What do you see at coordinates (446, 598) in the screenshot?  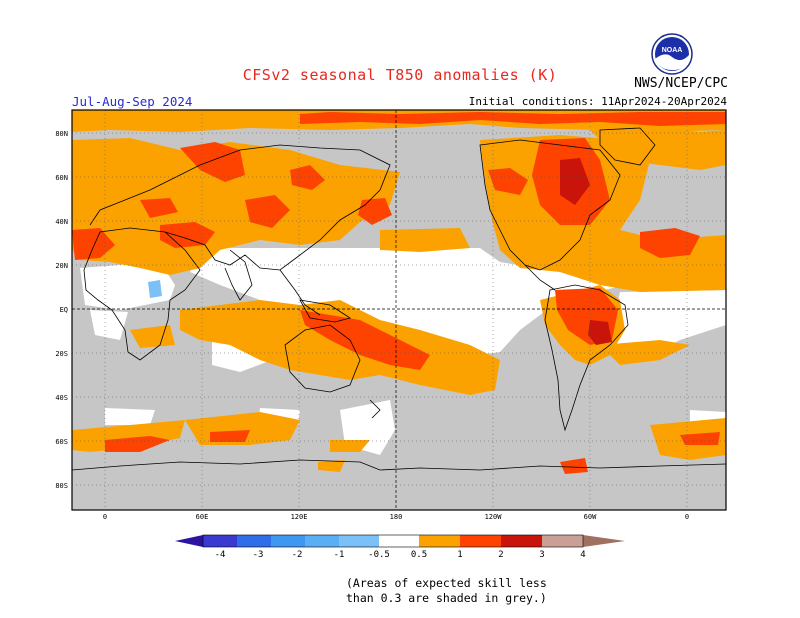 I see `footnote-line: than 0.3 are shaded in grey.)` at bounding box center [446, 598].